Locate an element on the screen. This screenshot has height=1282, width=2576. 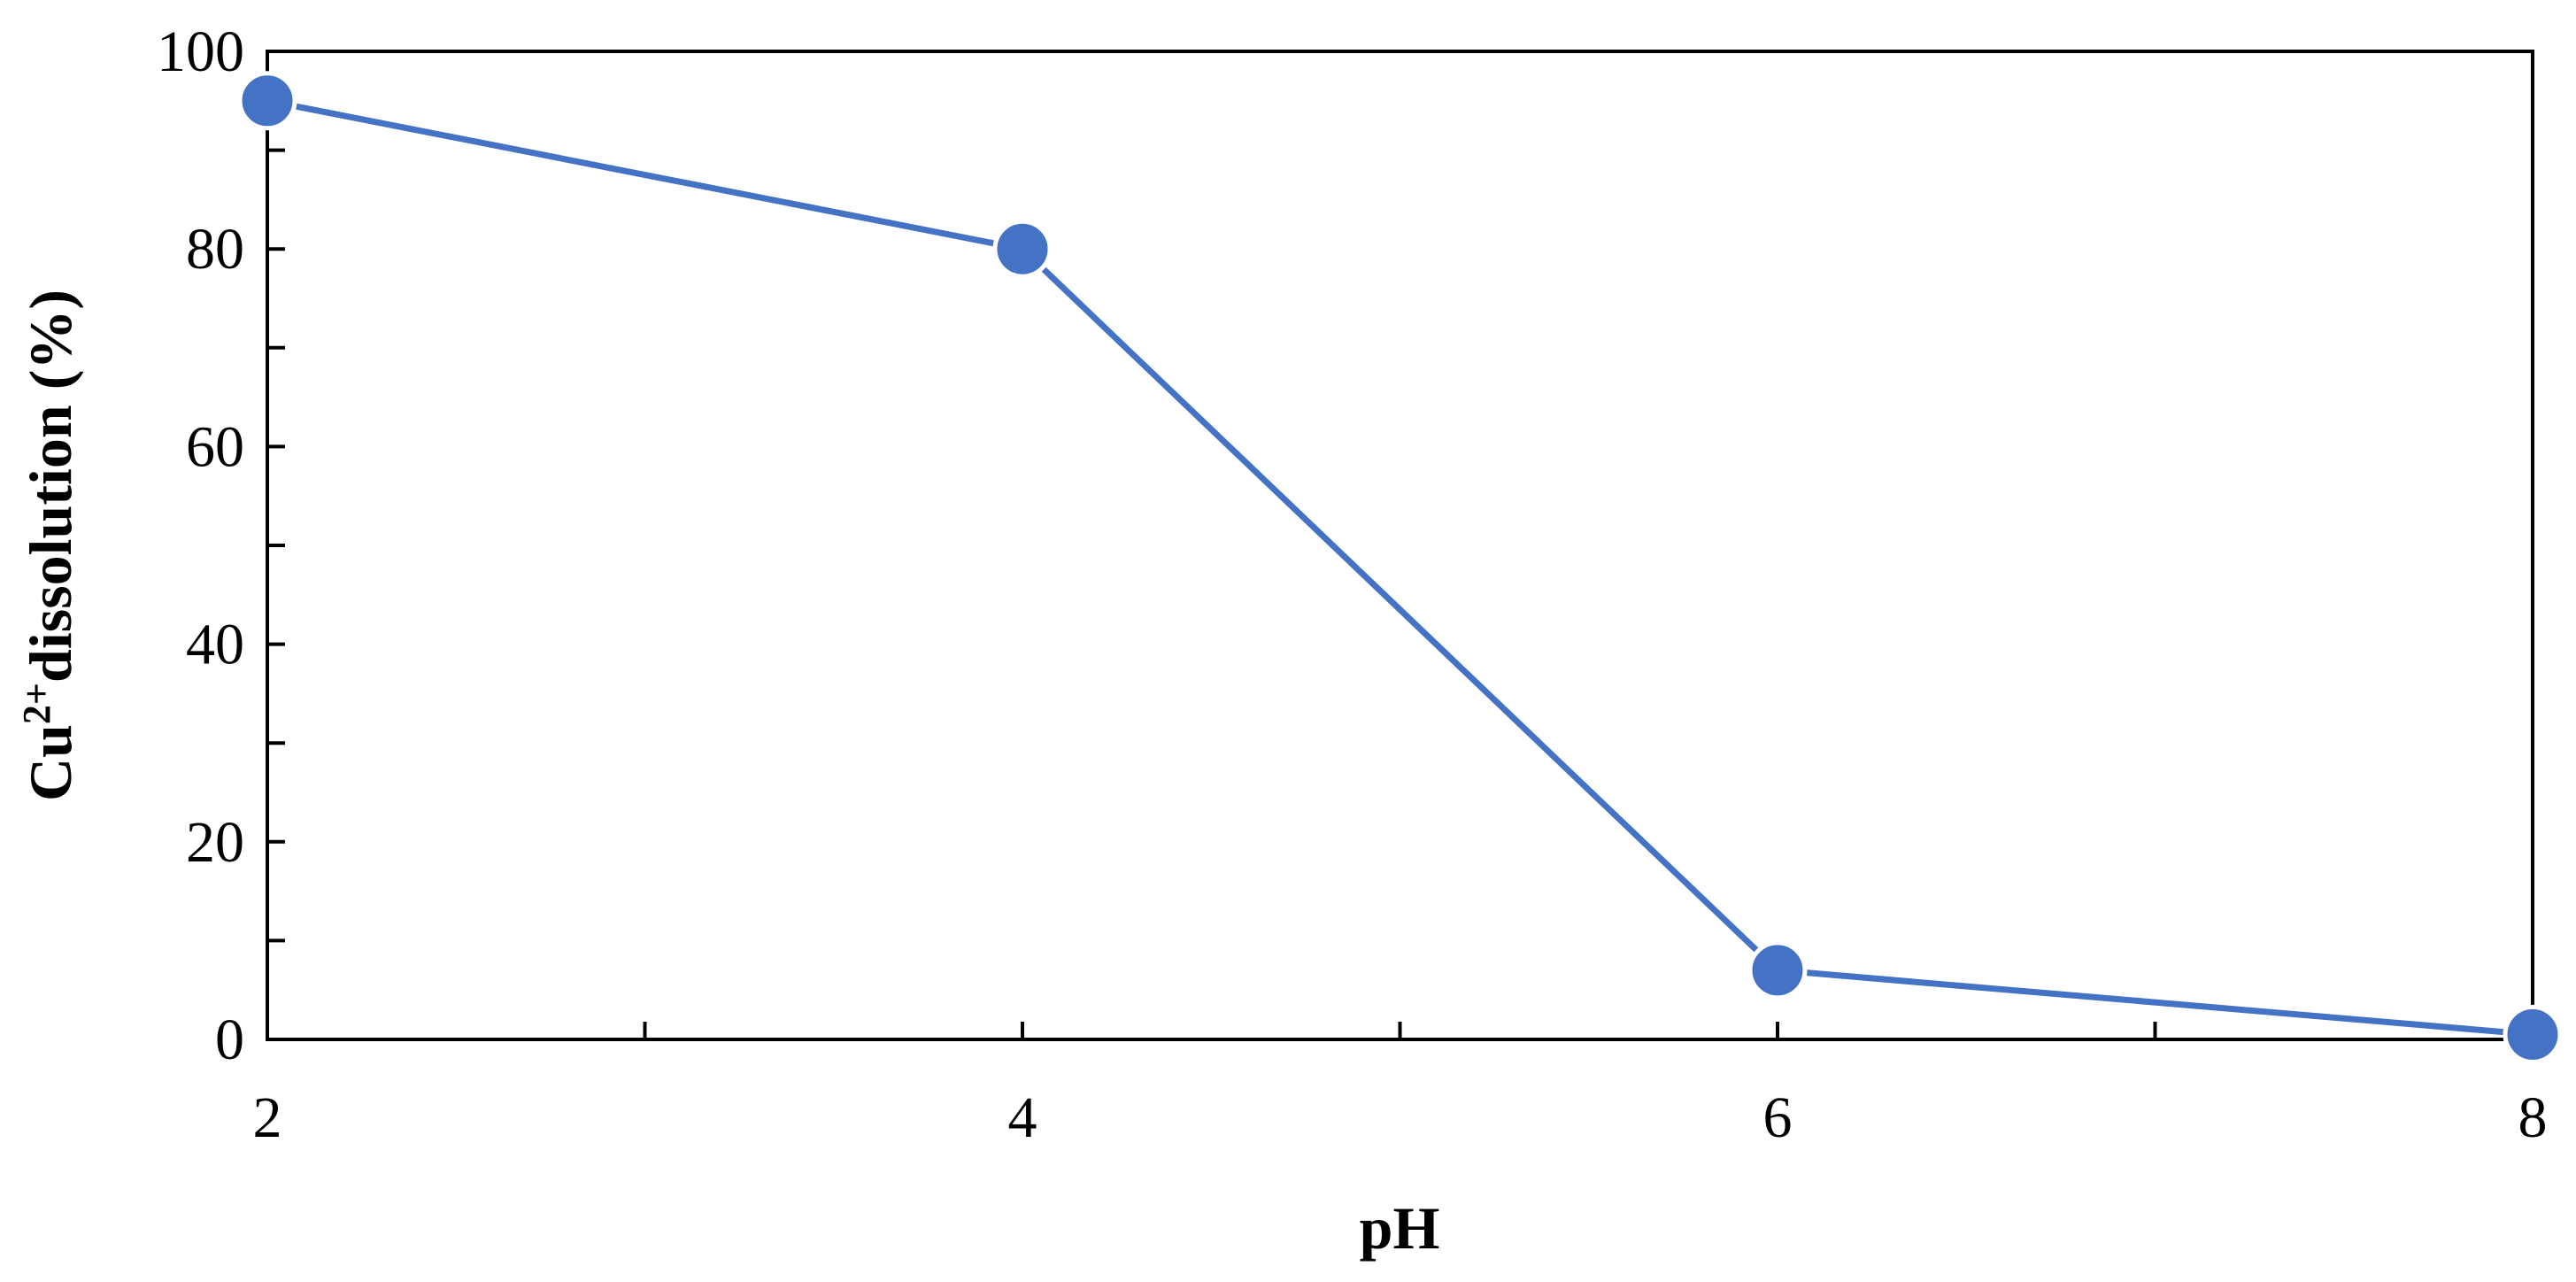
y-axis-title: Cu2+dissolution (%) is located at coordinates (49, 545).